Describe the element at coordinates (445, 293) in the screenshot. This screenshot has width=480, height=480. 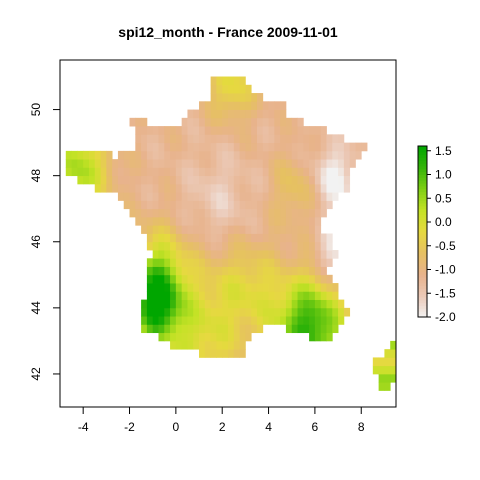
I see `colorbar-tick-label: -1.5` at that location.